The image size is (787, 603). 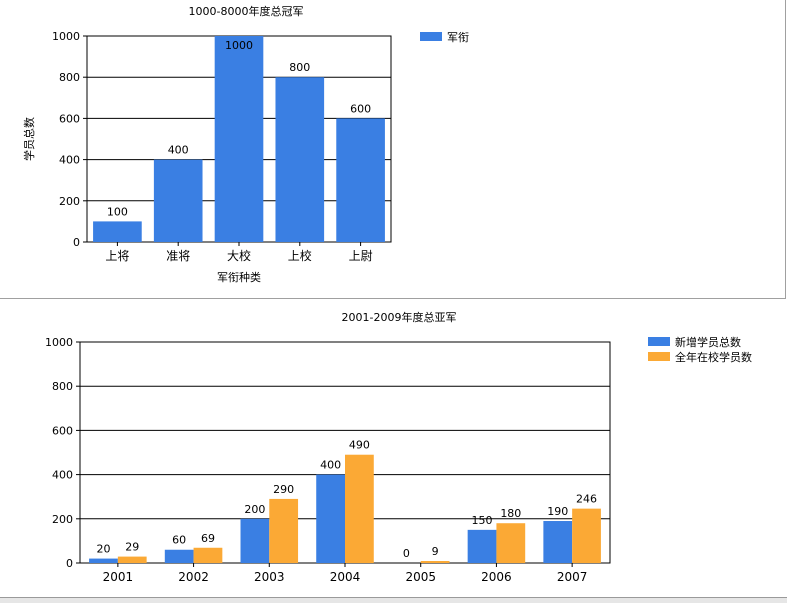 I want to click on data-label: 150, so click(x=482, y=520).